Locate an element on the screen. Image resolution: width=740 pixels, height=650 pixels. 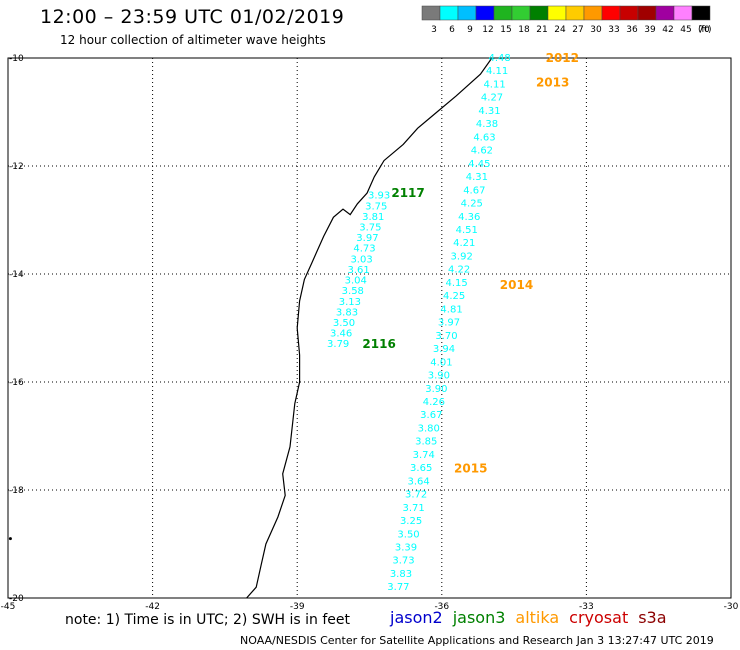
satellite-legend-jason3: jason3 is located at coordinates (479, 617).